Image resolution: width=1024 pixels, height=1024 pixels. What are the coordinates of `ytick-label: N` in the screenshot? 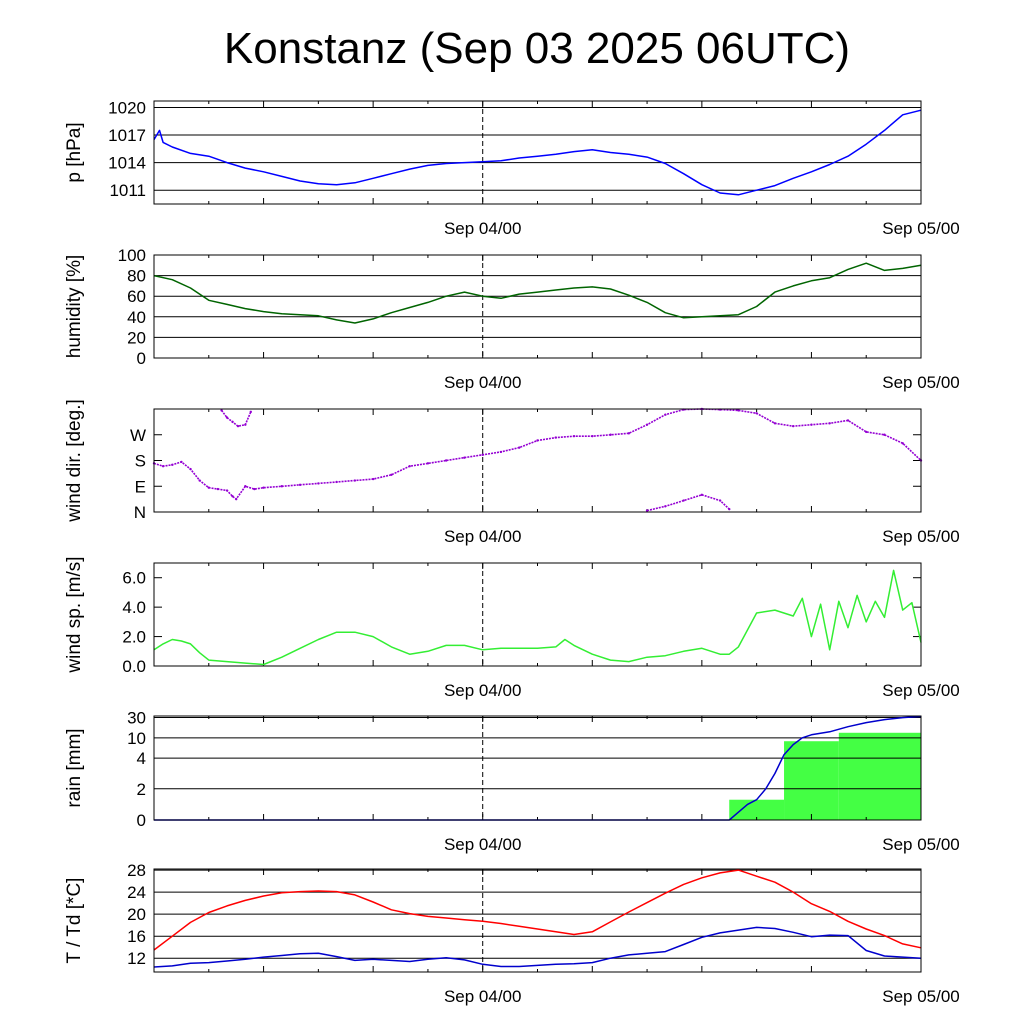 It's located at (140, 512).